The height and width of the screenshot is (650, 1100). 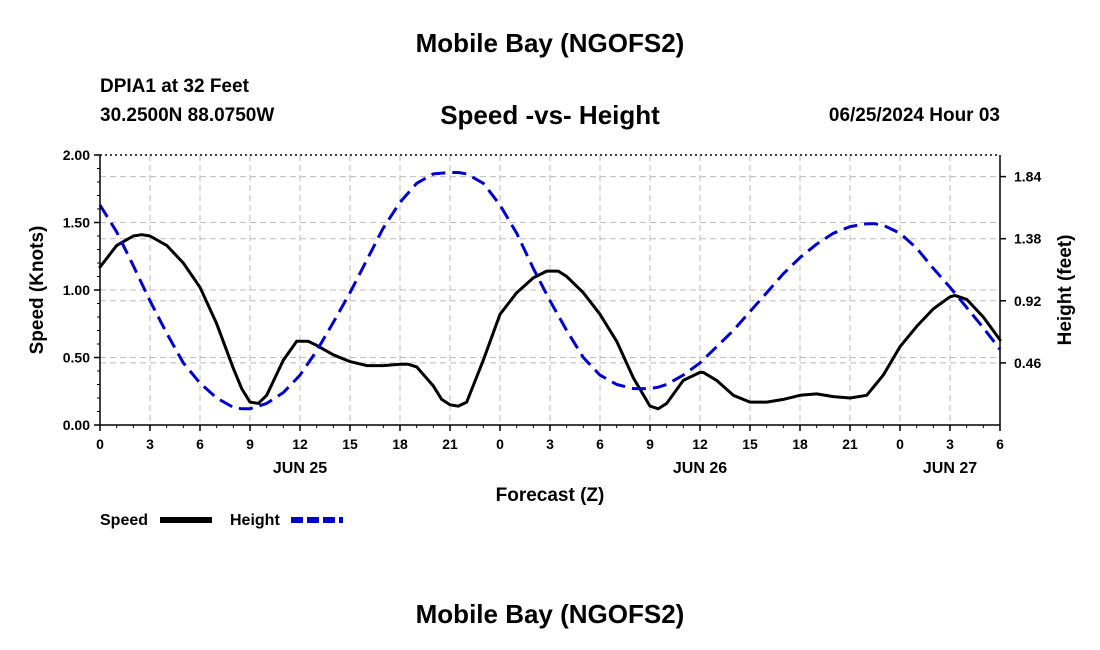 I want to click on y2-tick-label: 0.46, so click(x=1027, y=363).